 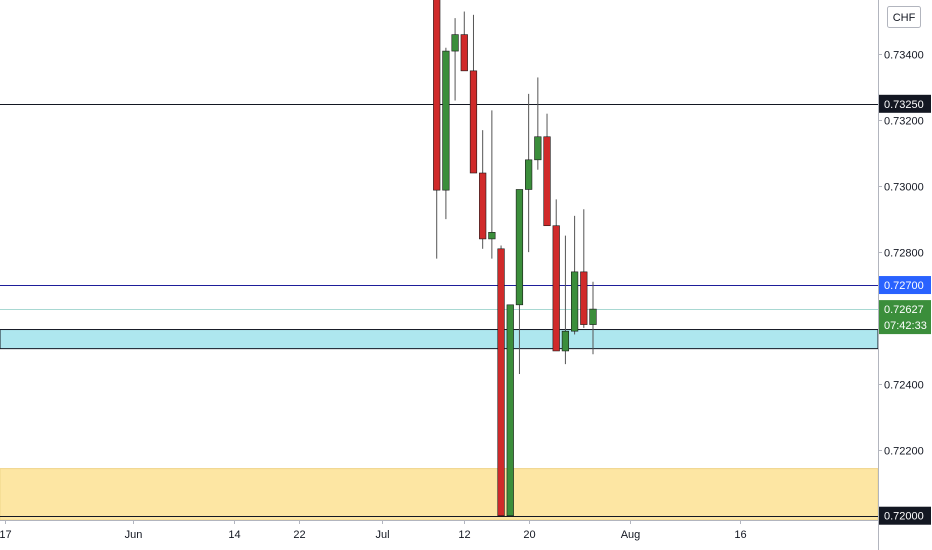 I want to click on xtick-label-8: 16, so click(x=740, y=535).